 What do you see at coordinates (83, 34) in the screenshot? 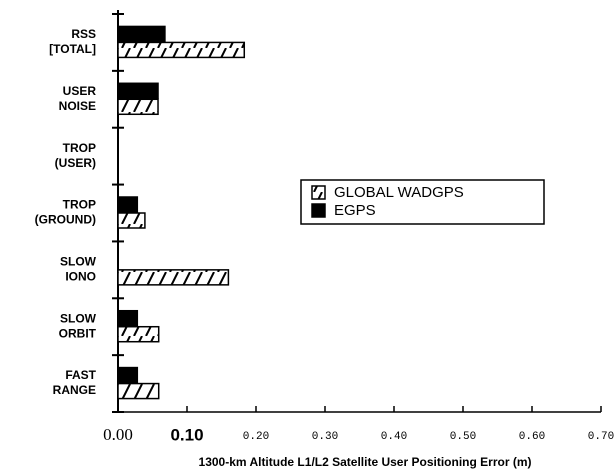
I see `y-tick-label: RSS` at bounding box center [83, 34].